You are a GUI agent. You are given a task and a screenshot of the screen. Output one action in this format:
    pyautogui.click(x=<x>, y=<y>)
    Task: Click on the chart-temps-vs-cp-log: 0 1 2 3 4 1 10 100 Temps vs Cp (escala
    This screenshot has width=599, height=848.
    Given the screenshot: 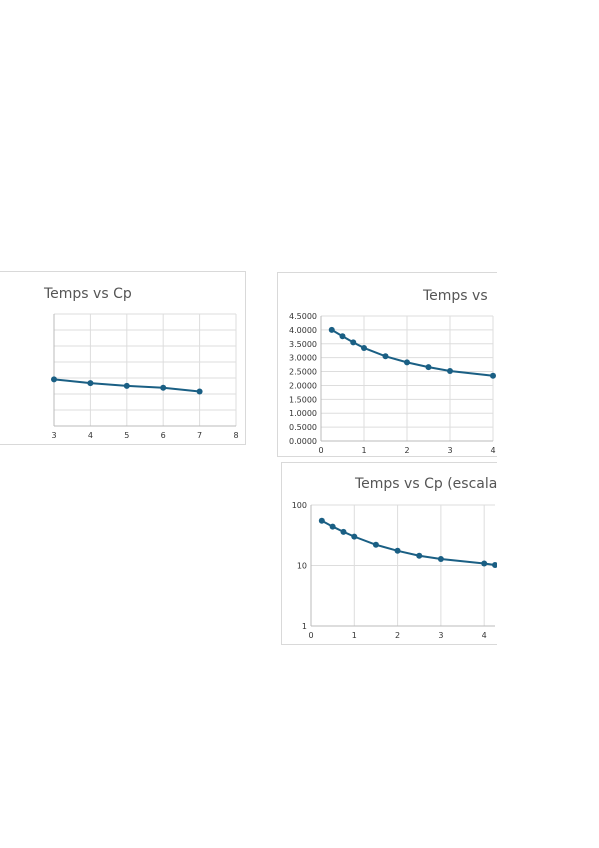 What is the action you would take?
    pyautogui.click(x=389, y=553)
    